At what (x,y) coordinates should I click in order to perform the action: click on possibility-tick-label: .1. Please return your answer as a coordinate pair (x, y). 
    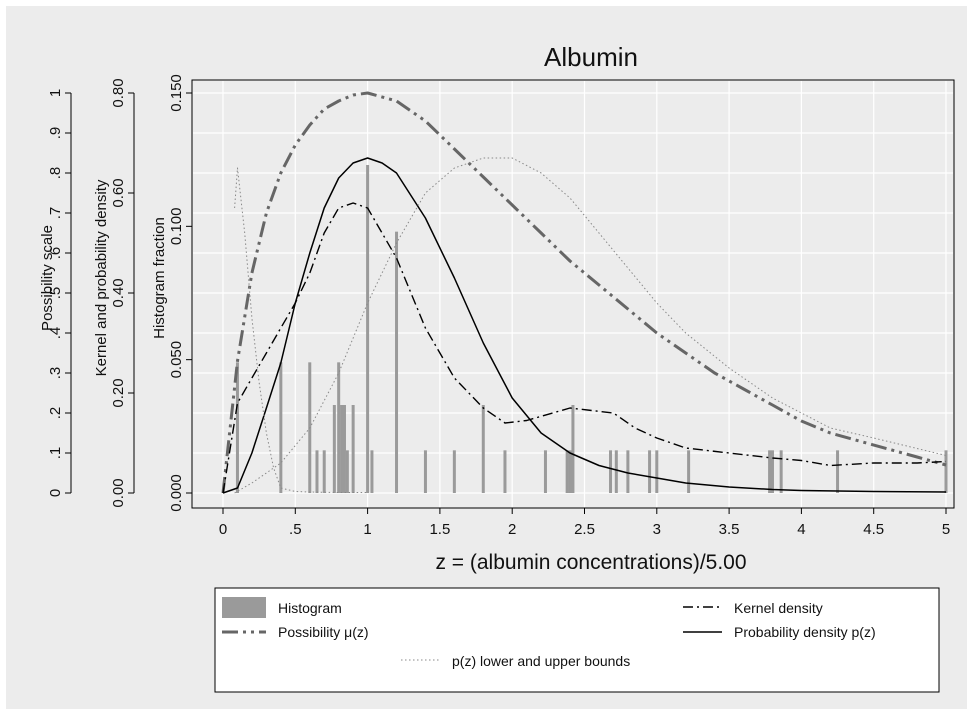
    Looking at the image, I should click on (55, 453).